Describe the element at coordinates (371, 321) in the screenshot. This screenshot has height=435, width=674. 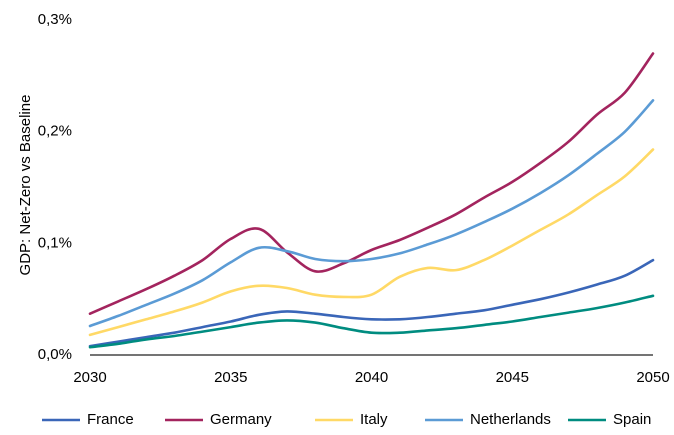
I see `series-line-spain` at that location.